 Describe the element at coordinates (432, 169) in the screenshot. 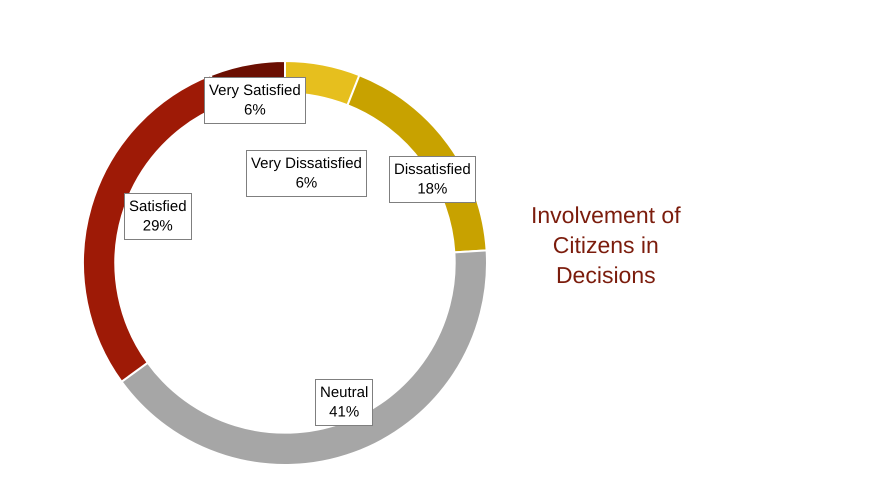

I see `slice-label: Dissatisfied` at that location.